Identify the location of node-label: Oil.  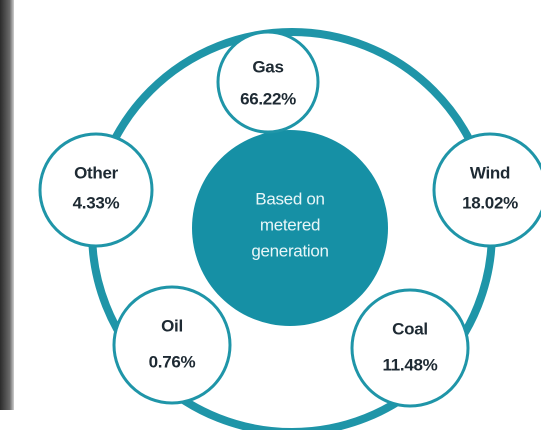
(172, 325).